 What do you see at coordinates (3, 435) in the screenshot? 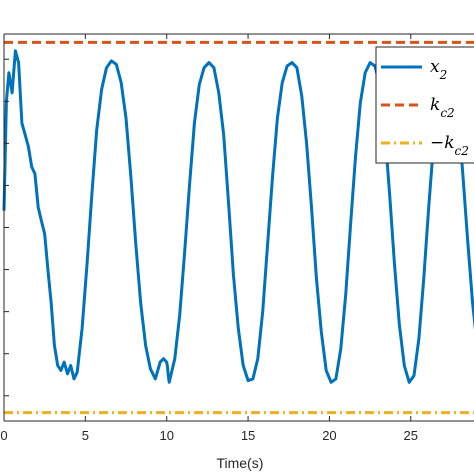
I see `x-tick-label: 0` at bounding box center [3, 435].